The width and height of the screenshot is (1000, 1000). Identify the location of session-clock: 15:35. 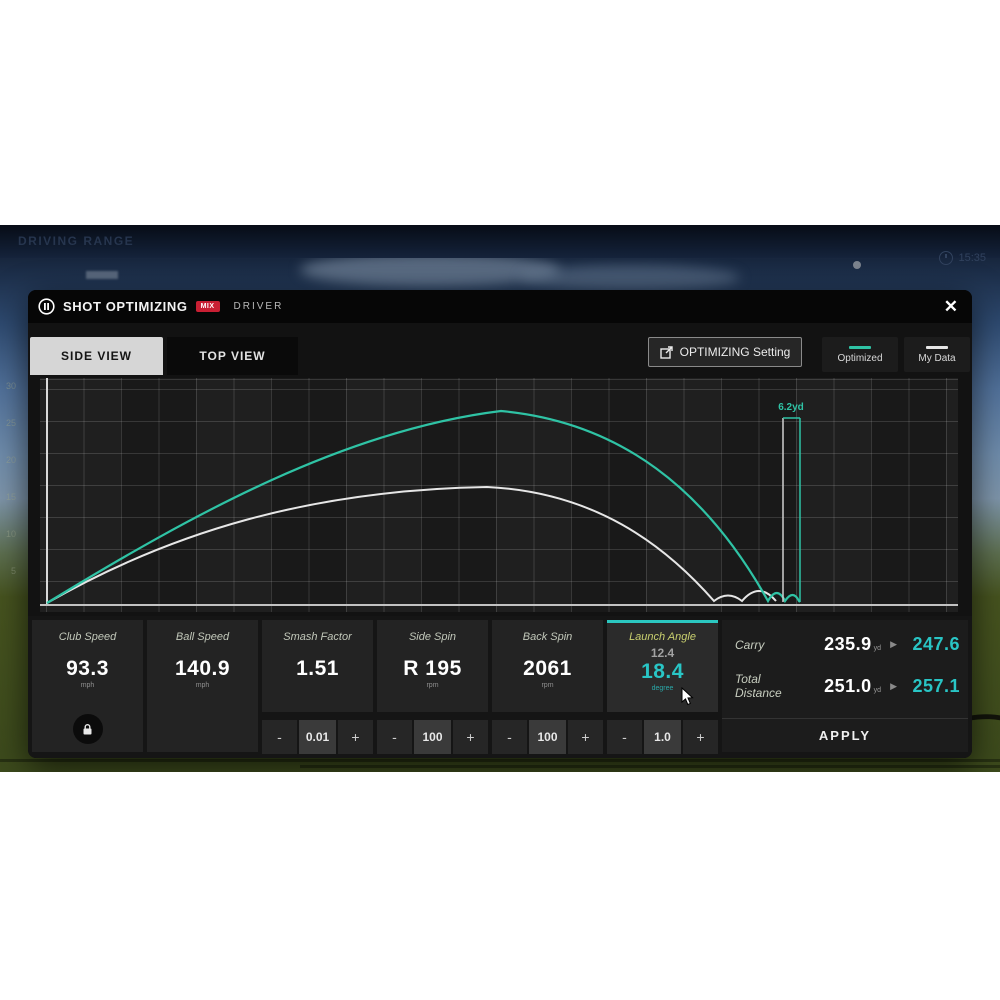
(962, 258).